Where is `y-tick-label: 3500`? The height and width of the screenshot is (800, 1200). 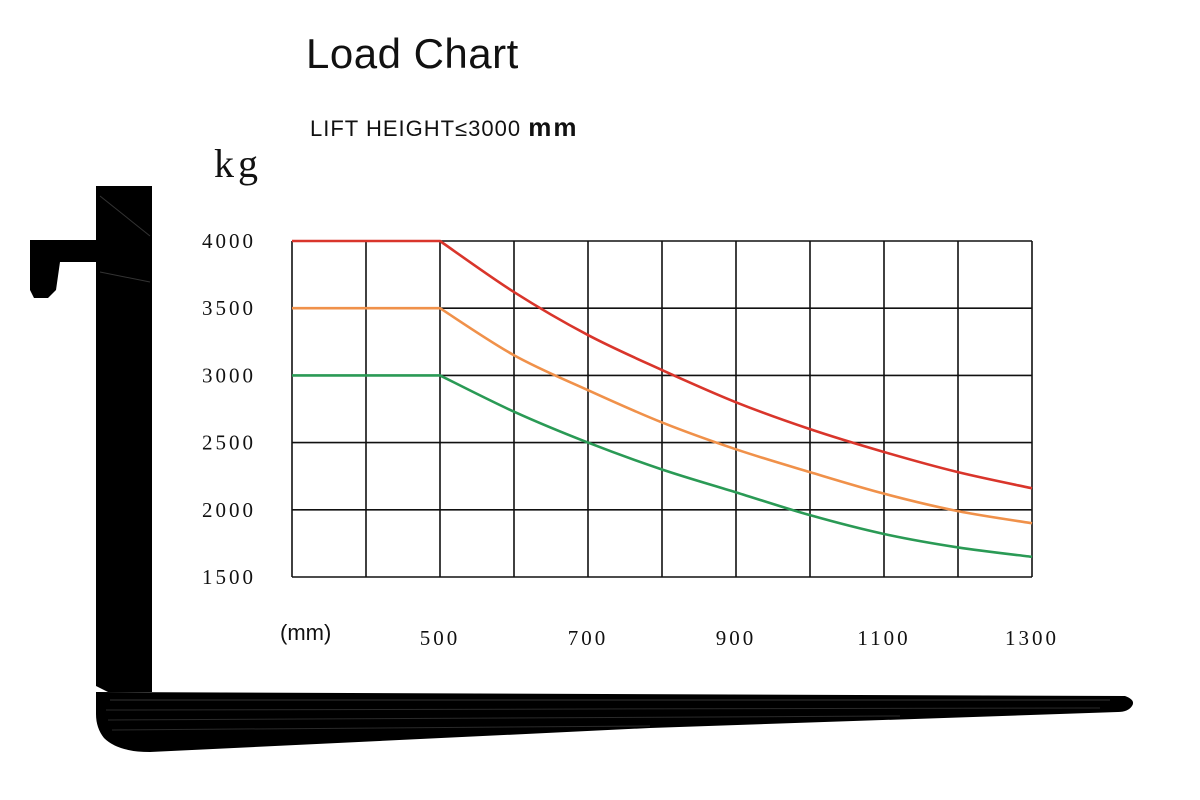
y-tick-label: 3500 is located at coordinates (229, 308).